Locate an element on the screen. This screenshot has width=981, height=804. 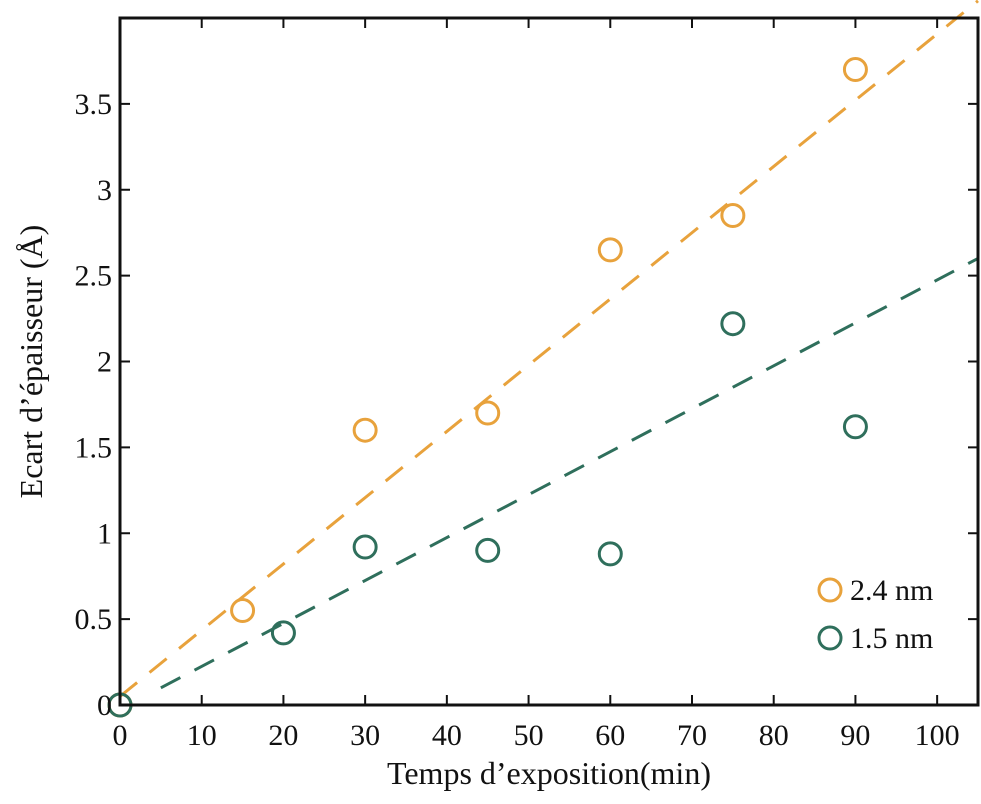
x-tick-label: 80 is located at coordinates (774, 735).